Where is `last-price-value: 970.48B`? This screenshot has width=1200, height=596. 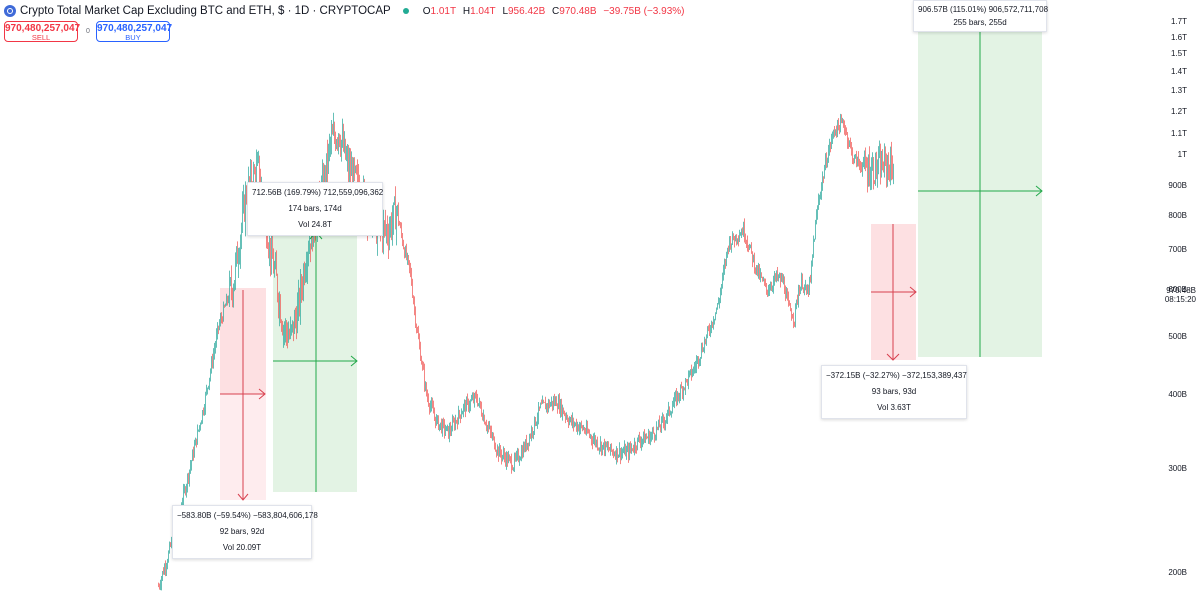 last-price-value: 970.48B is located at coordinates (1181, 290).